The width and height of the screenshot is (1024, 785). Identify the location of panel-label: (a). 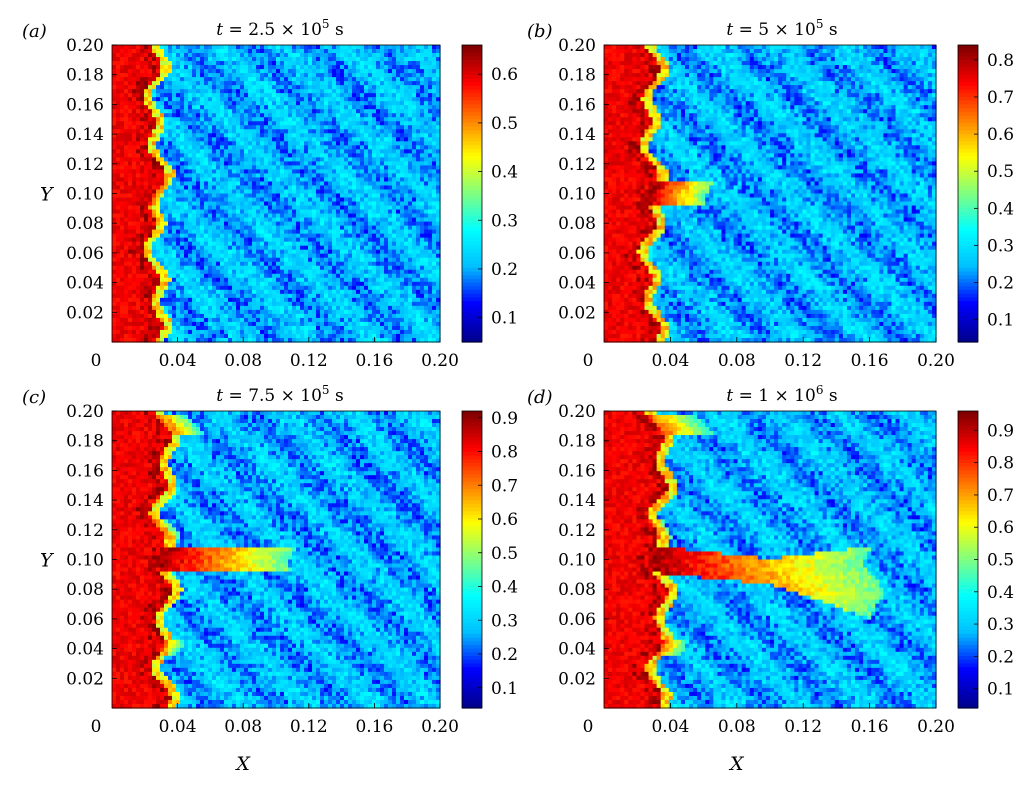
(34, 31).